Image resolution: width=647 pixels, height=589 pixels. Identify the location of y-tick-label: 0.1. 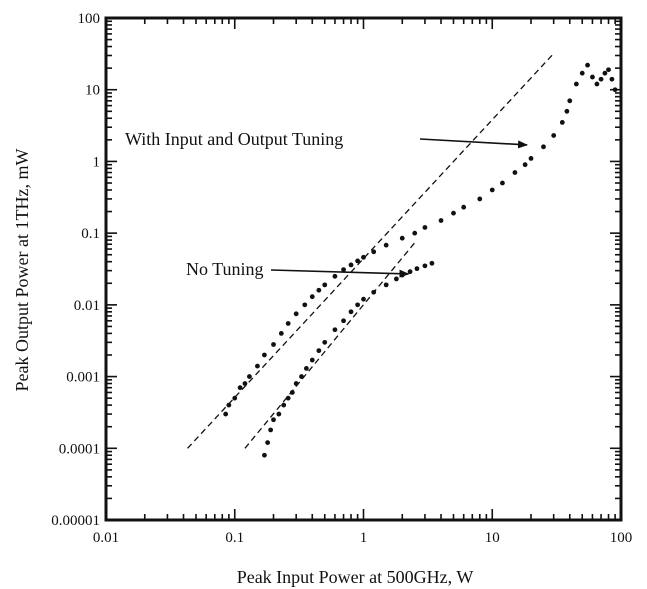
(90, 234).